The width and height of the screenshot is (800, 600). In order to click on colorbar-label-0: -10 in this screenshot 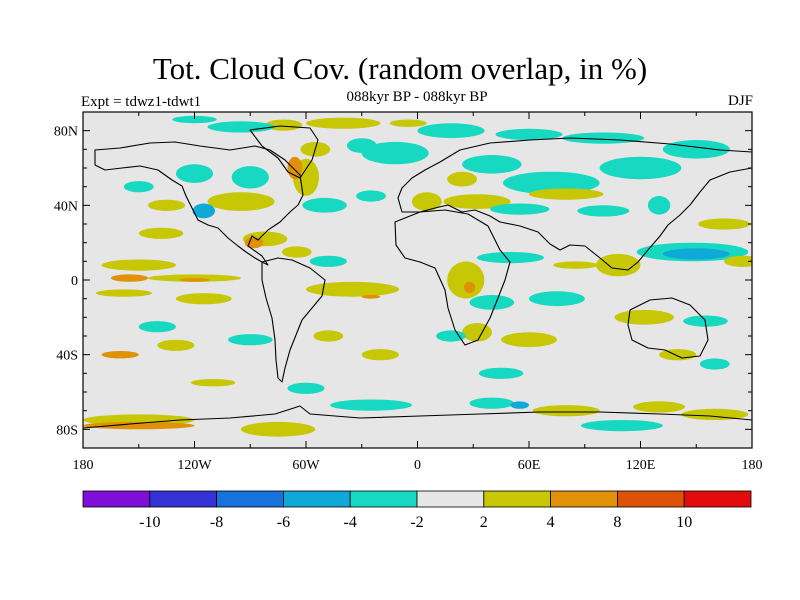, I will do `click(149, 522)`.